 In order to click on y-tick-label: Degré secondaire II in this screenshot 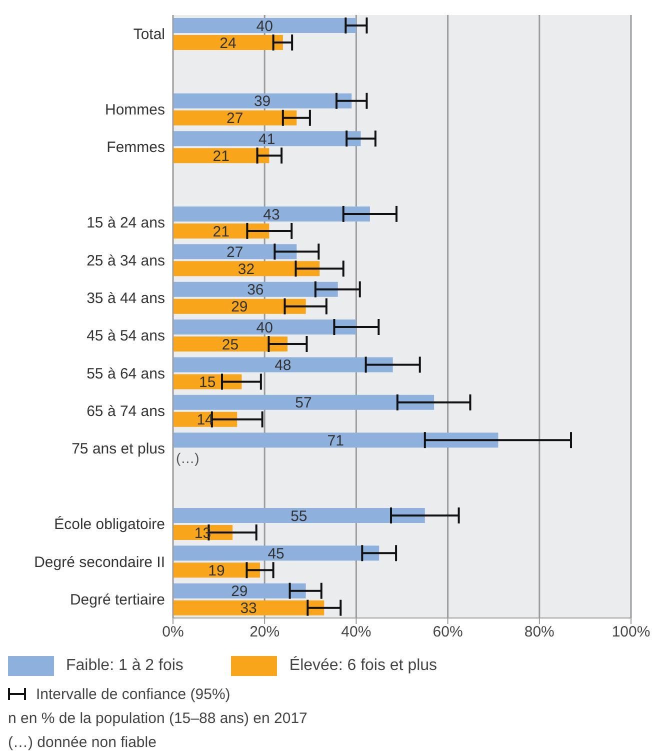, I will do `click(99, 562)`.